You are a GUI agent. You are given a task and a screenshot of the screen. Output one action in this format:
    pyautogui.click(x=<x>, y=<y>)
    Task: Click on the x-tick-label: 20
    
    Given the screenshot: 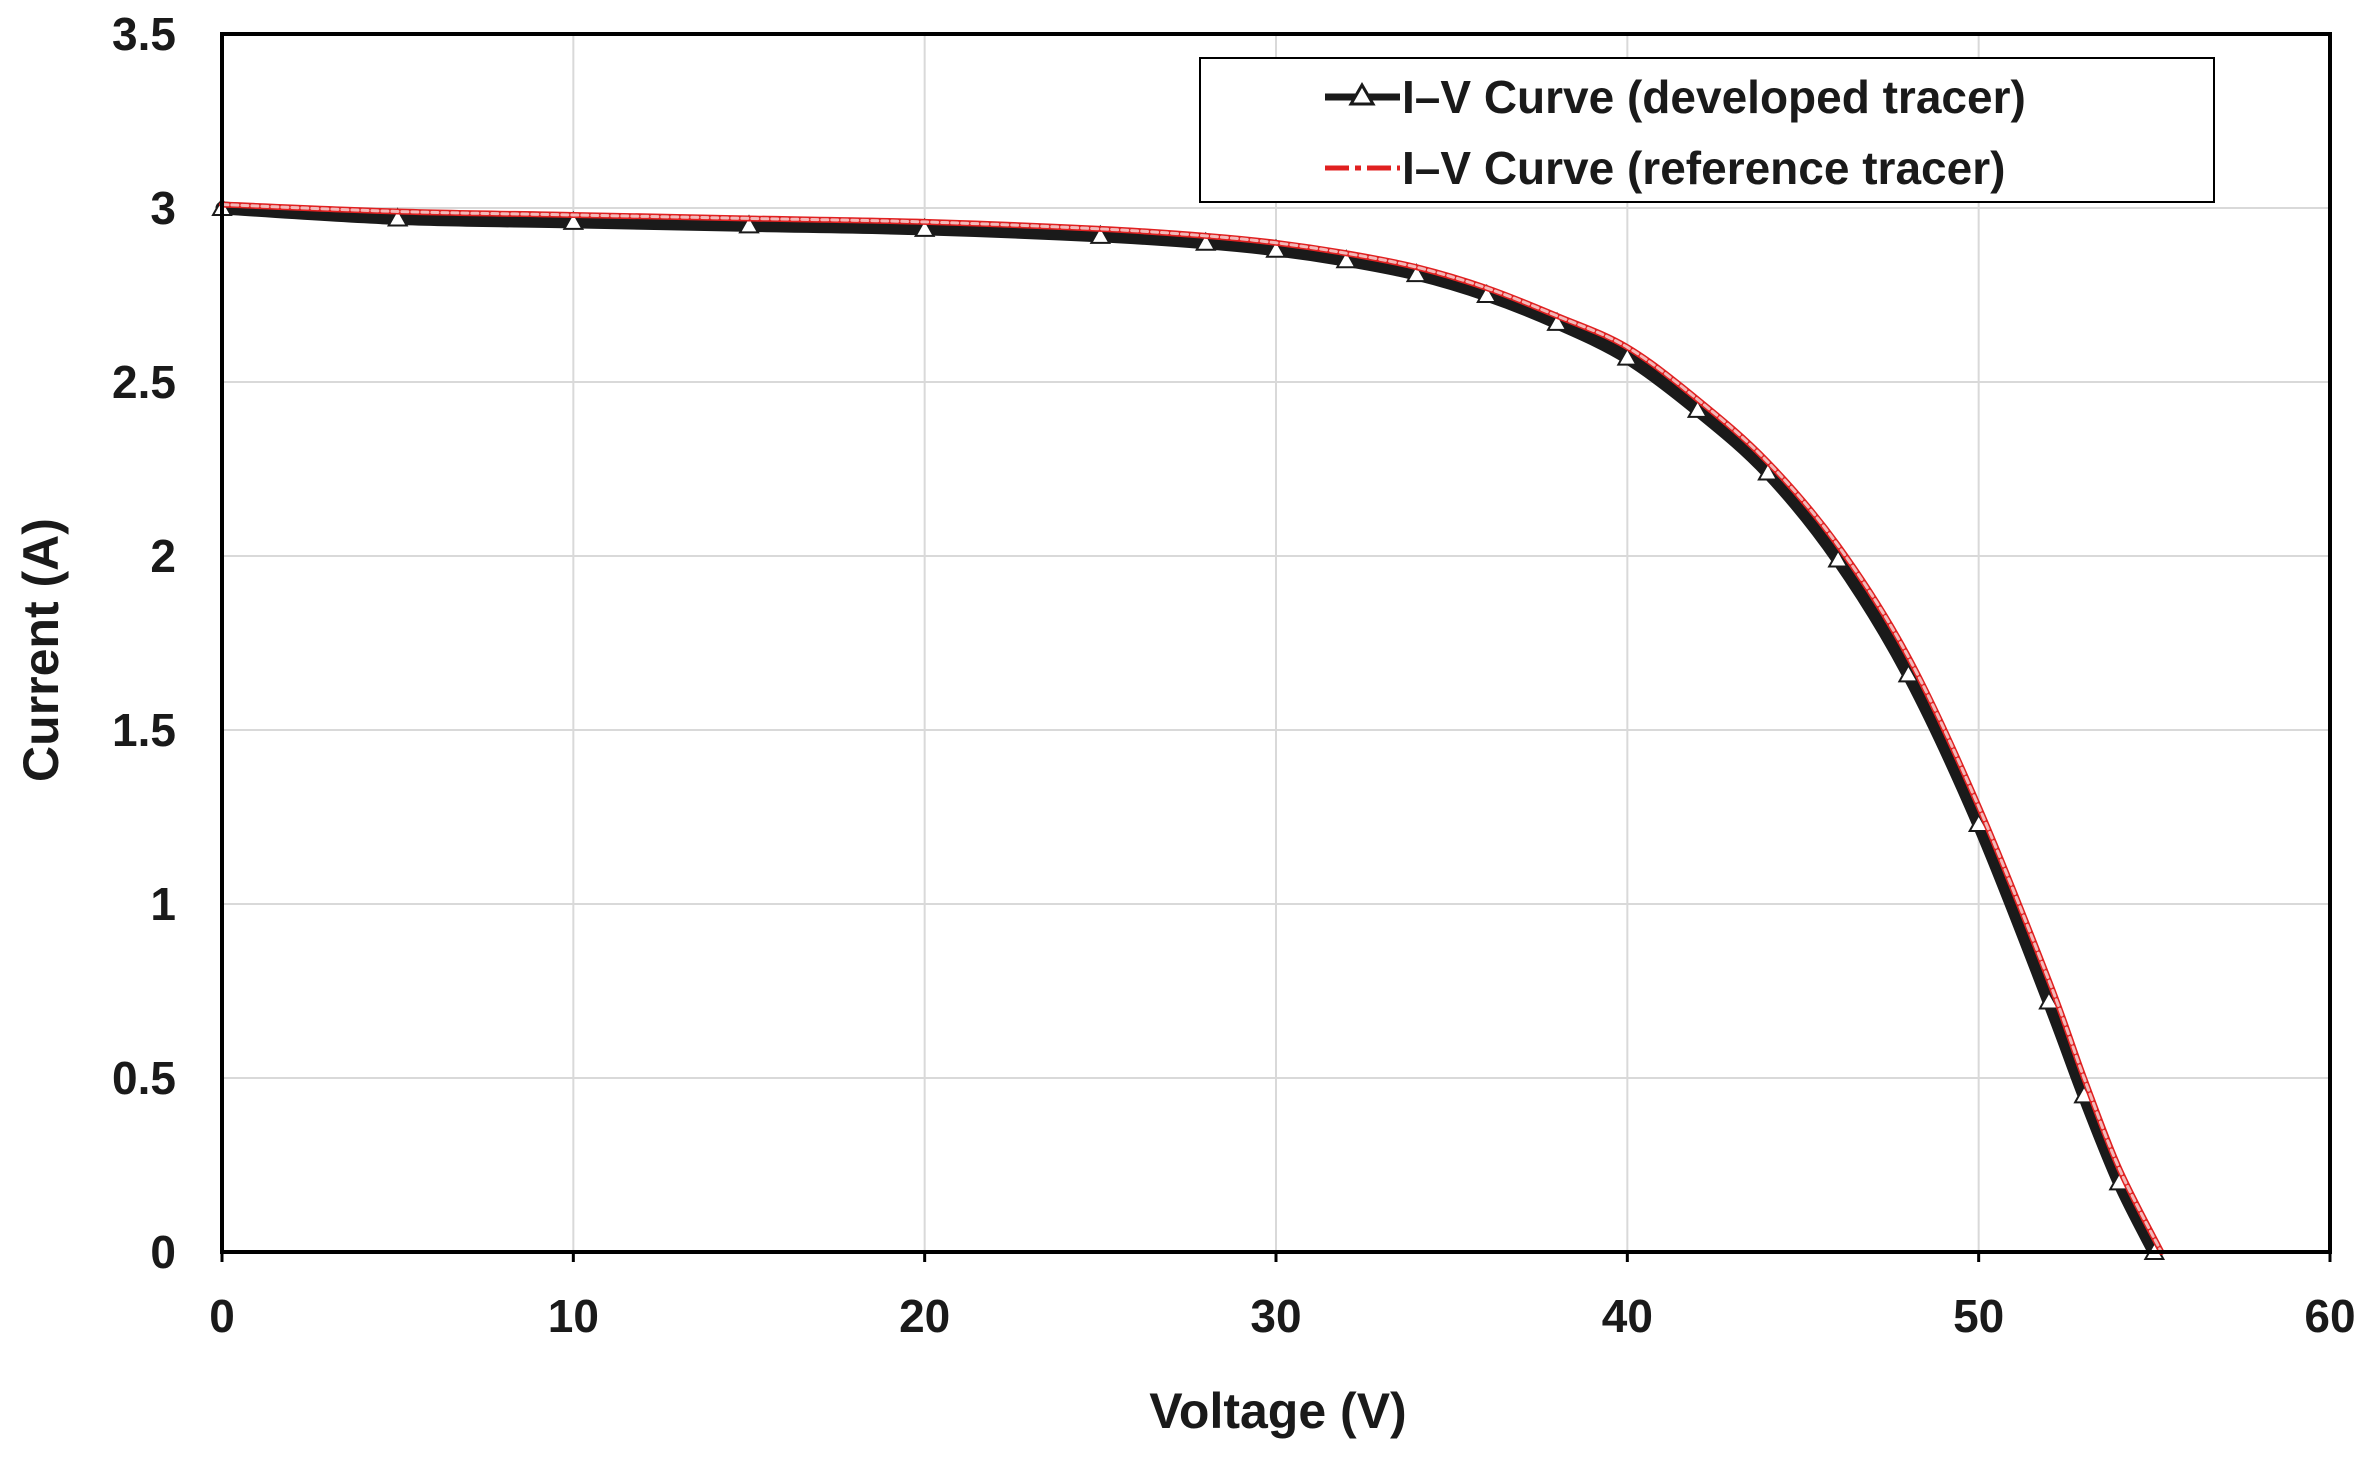 What is the action you would take?
    pyautogui.click(x=924, y=1316)
    